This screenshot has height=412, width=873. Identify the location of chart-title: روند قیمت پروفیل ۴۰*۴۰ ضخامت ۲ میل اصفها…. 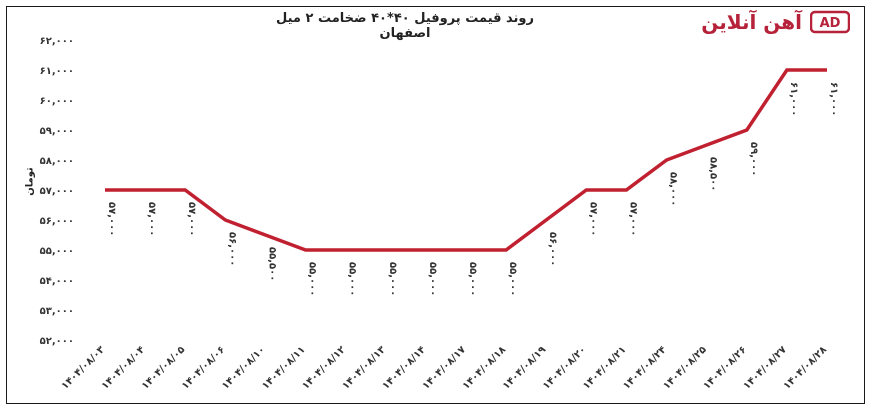
(405, 26).